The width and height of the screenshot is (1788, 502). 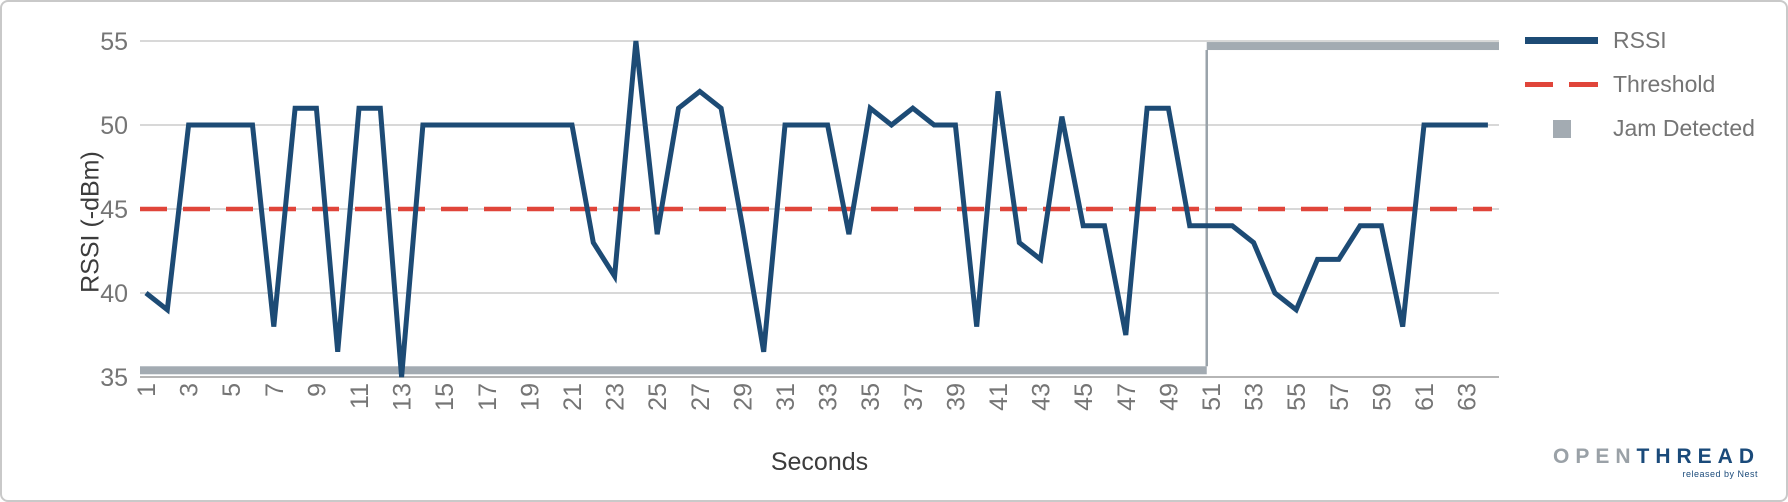 What do you see at coordinates (914, 397) in the screenshot?
I see `x-tick-label-37: 37` at bounding box center [914, 397].